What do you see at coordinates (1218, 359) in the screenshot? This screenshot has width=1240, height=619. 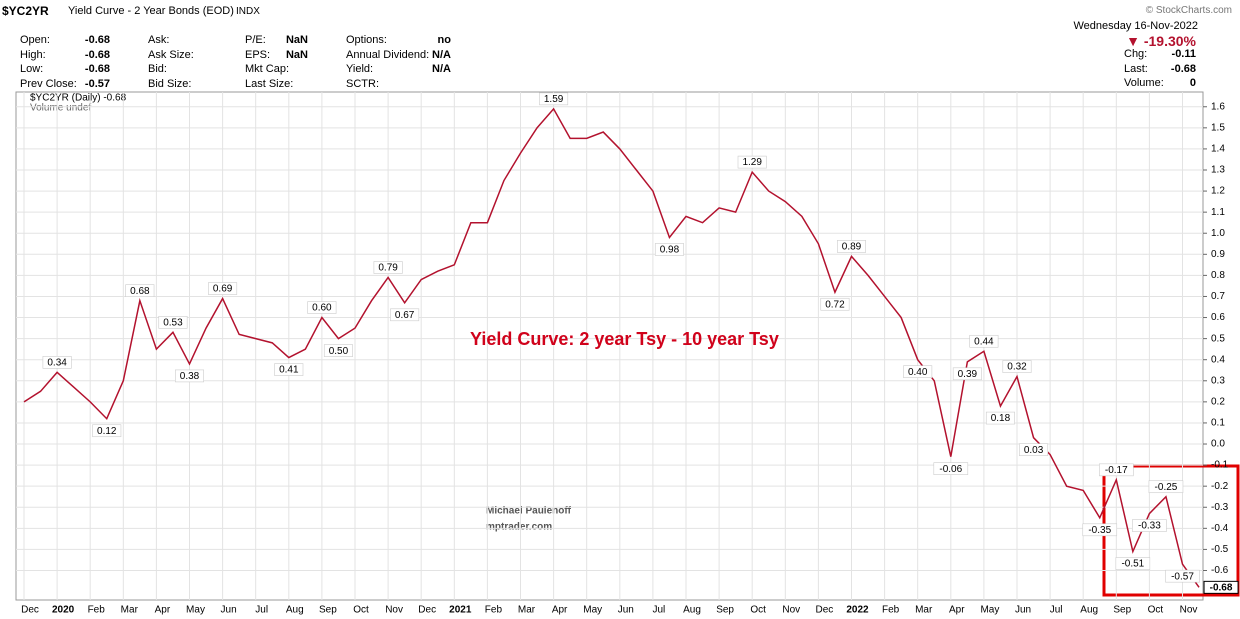 I see `y-tick-label: 0.4` at bounding box center [1218, 359].